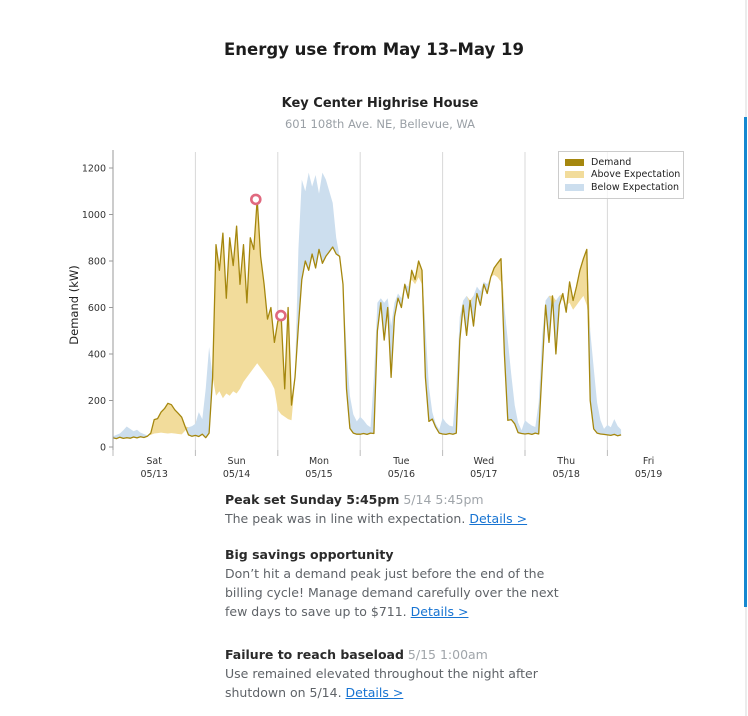 This screenshot has width=748, height=716. Describe the element at coordinates (312, 499) in the screenshot. I see `insight-peak-title: Peak set Sunday 5:45pm` at that location.